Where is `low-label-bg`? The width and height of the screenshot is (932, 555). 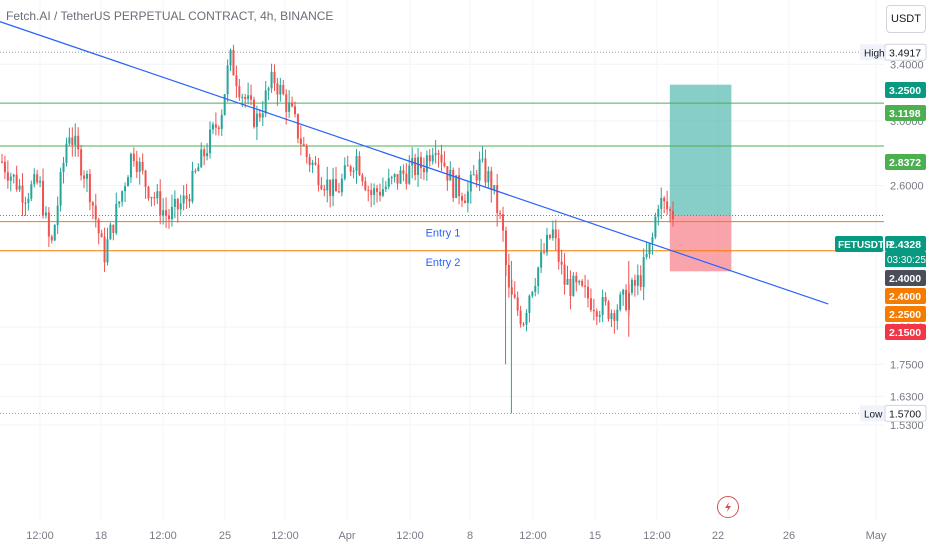 low-label-bg is located at coordinates (873, 413).